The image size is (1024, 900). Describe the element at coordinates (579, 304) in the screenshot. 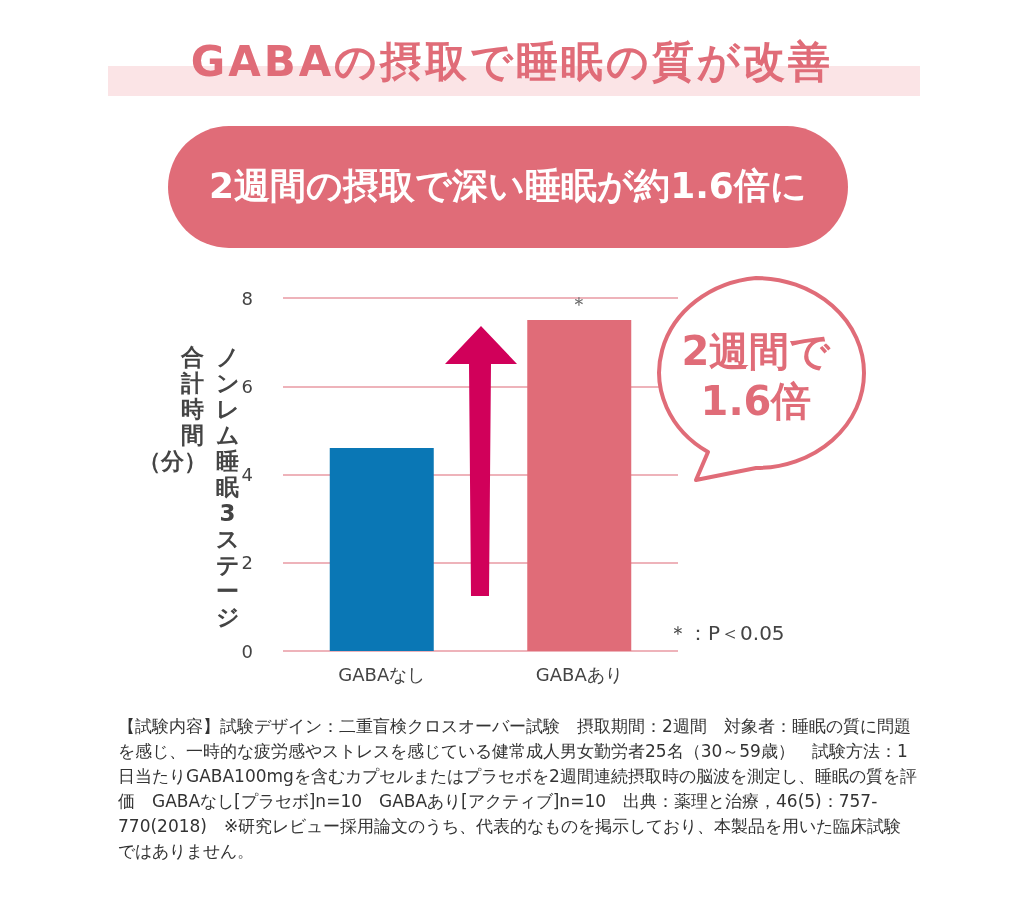

I see `annotation: ＊` at that location.